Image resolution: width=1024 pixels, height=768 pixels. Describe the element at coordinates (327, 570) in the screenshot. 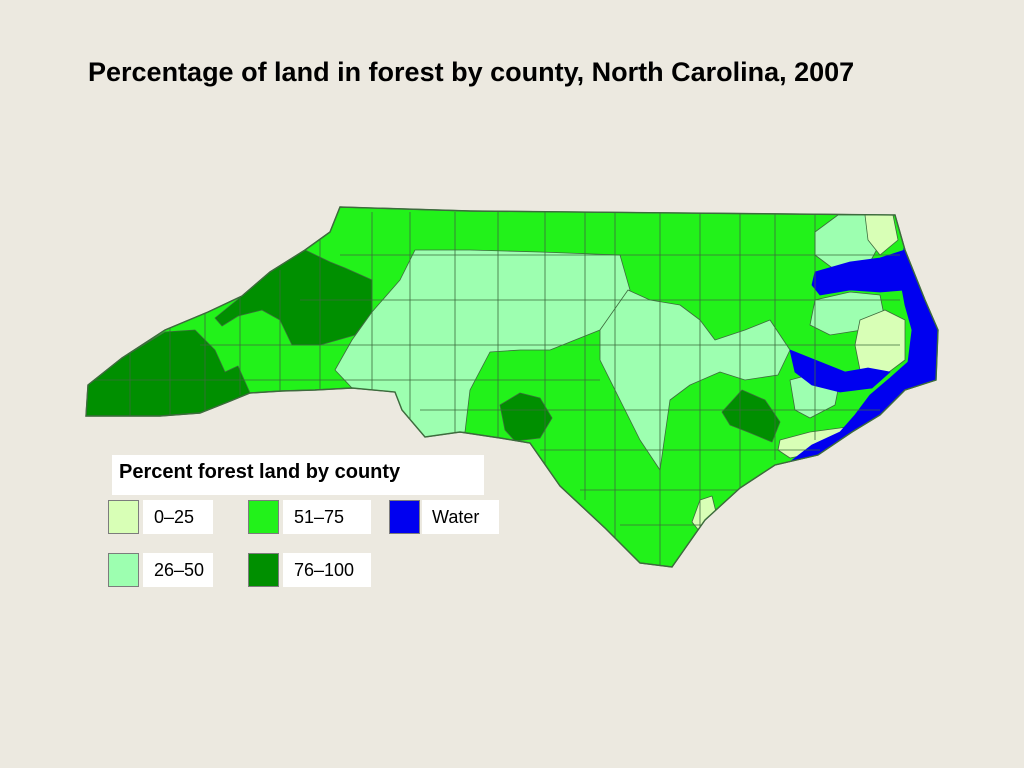

I see `legend-label-76-100: 76–100` at that location.